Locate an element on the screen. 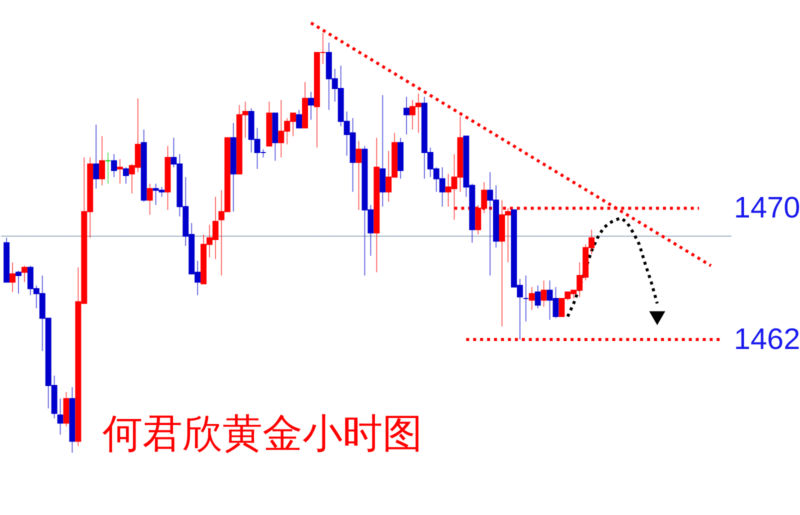 This screenshot has width=800, height=515. line-series is located at coordinates (612, 267).